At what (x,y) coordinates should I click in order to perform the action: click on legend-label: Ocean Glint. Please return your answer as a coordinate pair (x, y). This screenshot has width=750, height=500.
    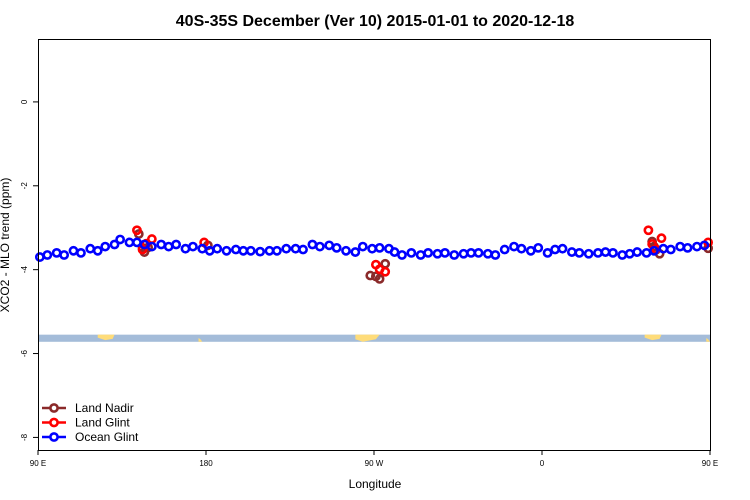
    Looking at the image, I should click on (107, 437).